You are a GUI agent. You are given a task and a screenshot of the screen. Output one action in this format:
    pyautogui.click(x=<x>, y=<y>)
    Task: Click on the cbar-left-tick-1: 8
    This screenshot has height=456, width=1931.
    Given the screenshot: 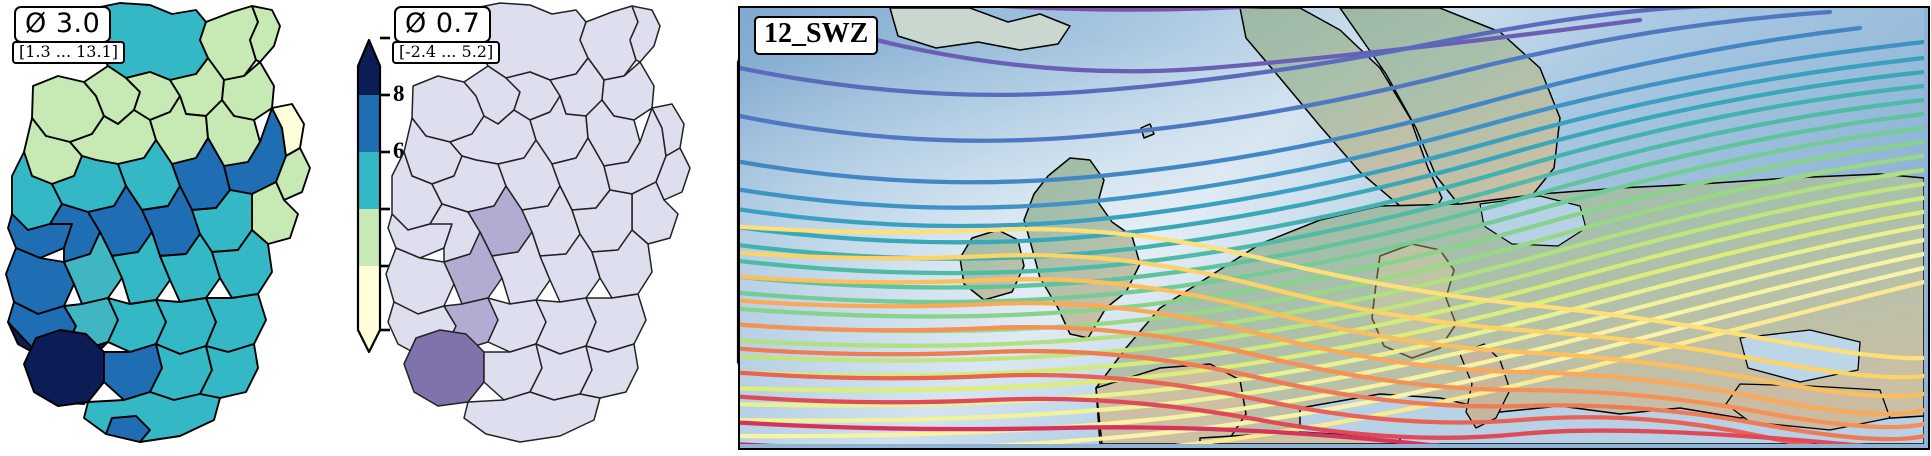 What is the action you would take?
    pyautogui.click(x=399, y=93)
    